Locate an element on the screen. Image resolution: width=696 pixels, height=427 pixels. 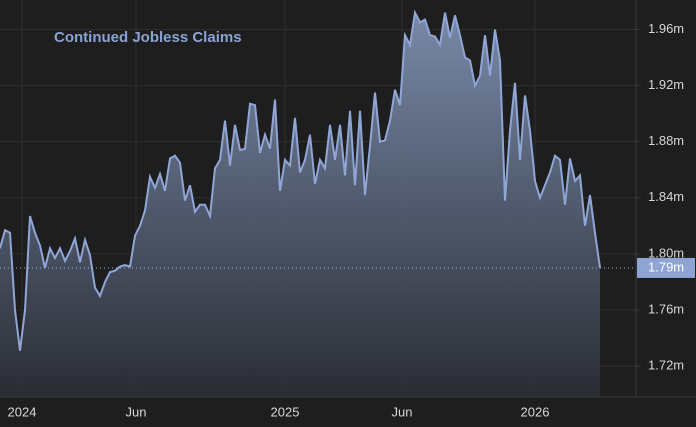
y-tick-label: 1.72m is located at coordinates (666, 365).